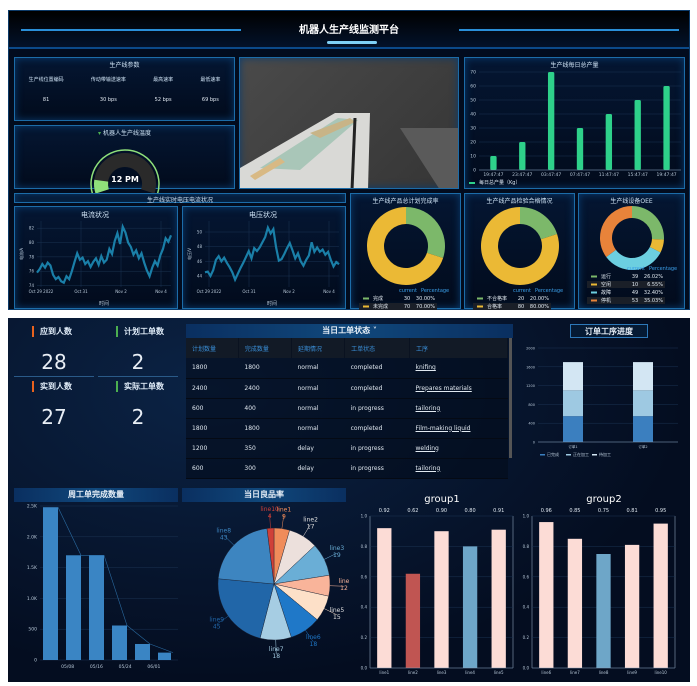  What do you see at coordinates (609, 331) in the screenshot?
I see `progress-title: 订单工序进度` at bounding box center [609, 331].